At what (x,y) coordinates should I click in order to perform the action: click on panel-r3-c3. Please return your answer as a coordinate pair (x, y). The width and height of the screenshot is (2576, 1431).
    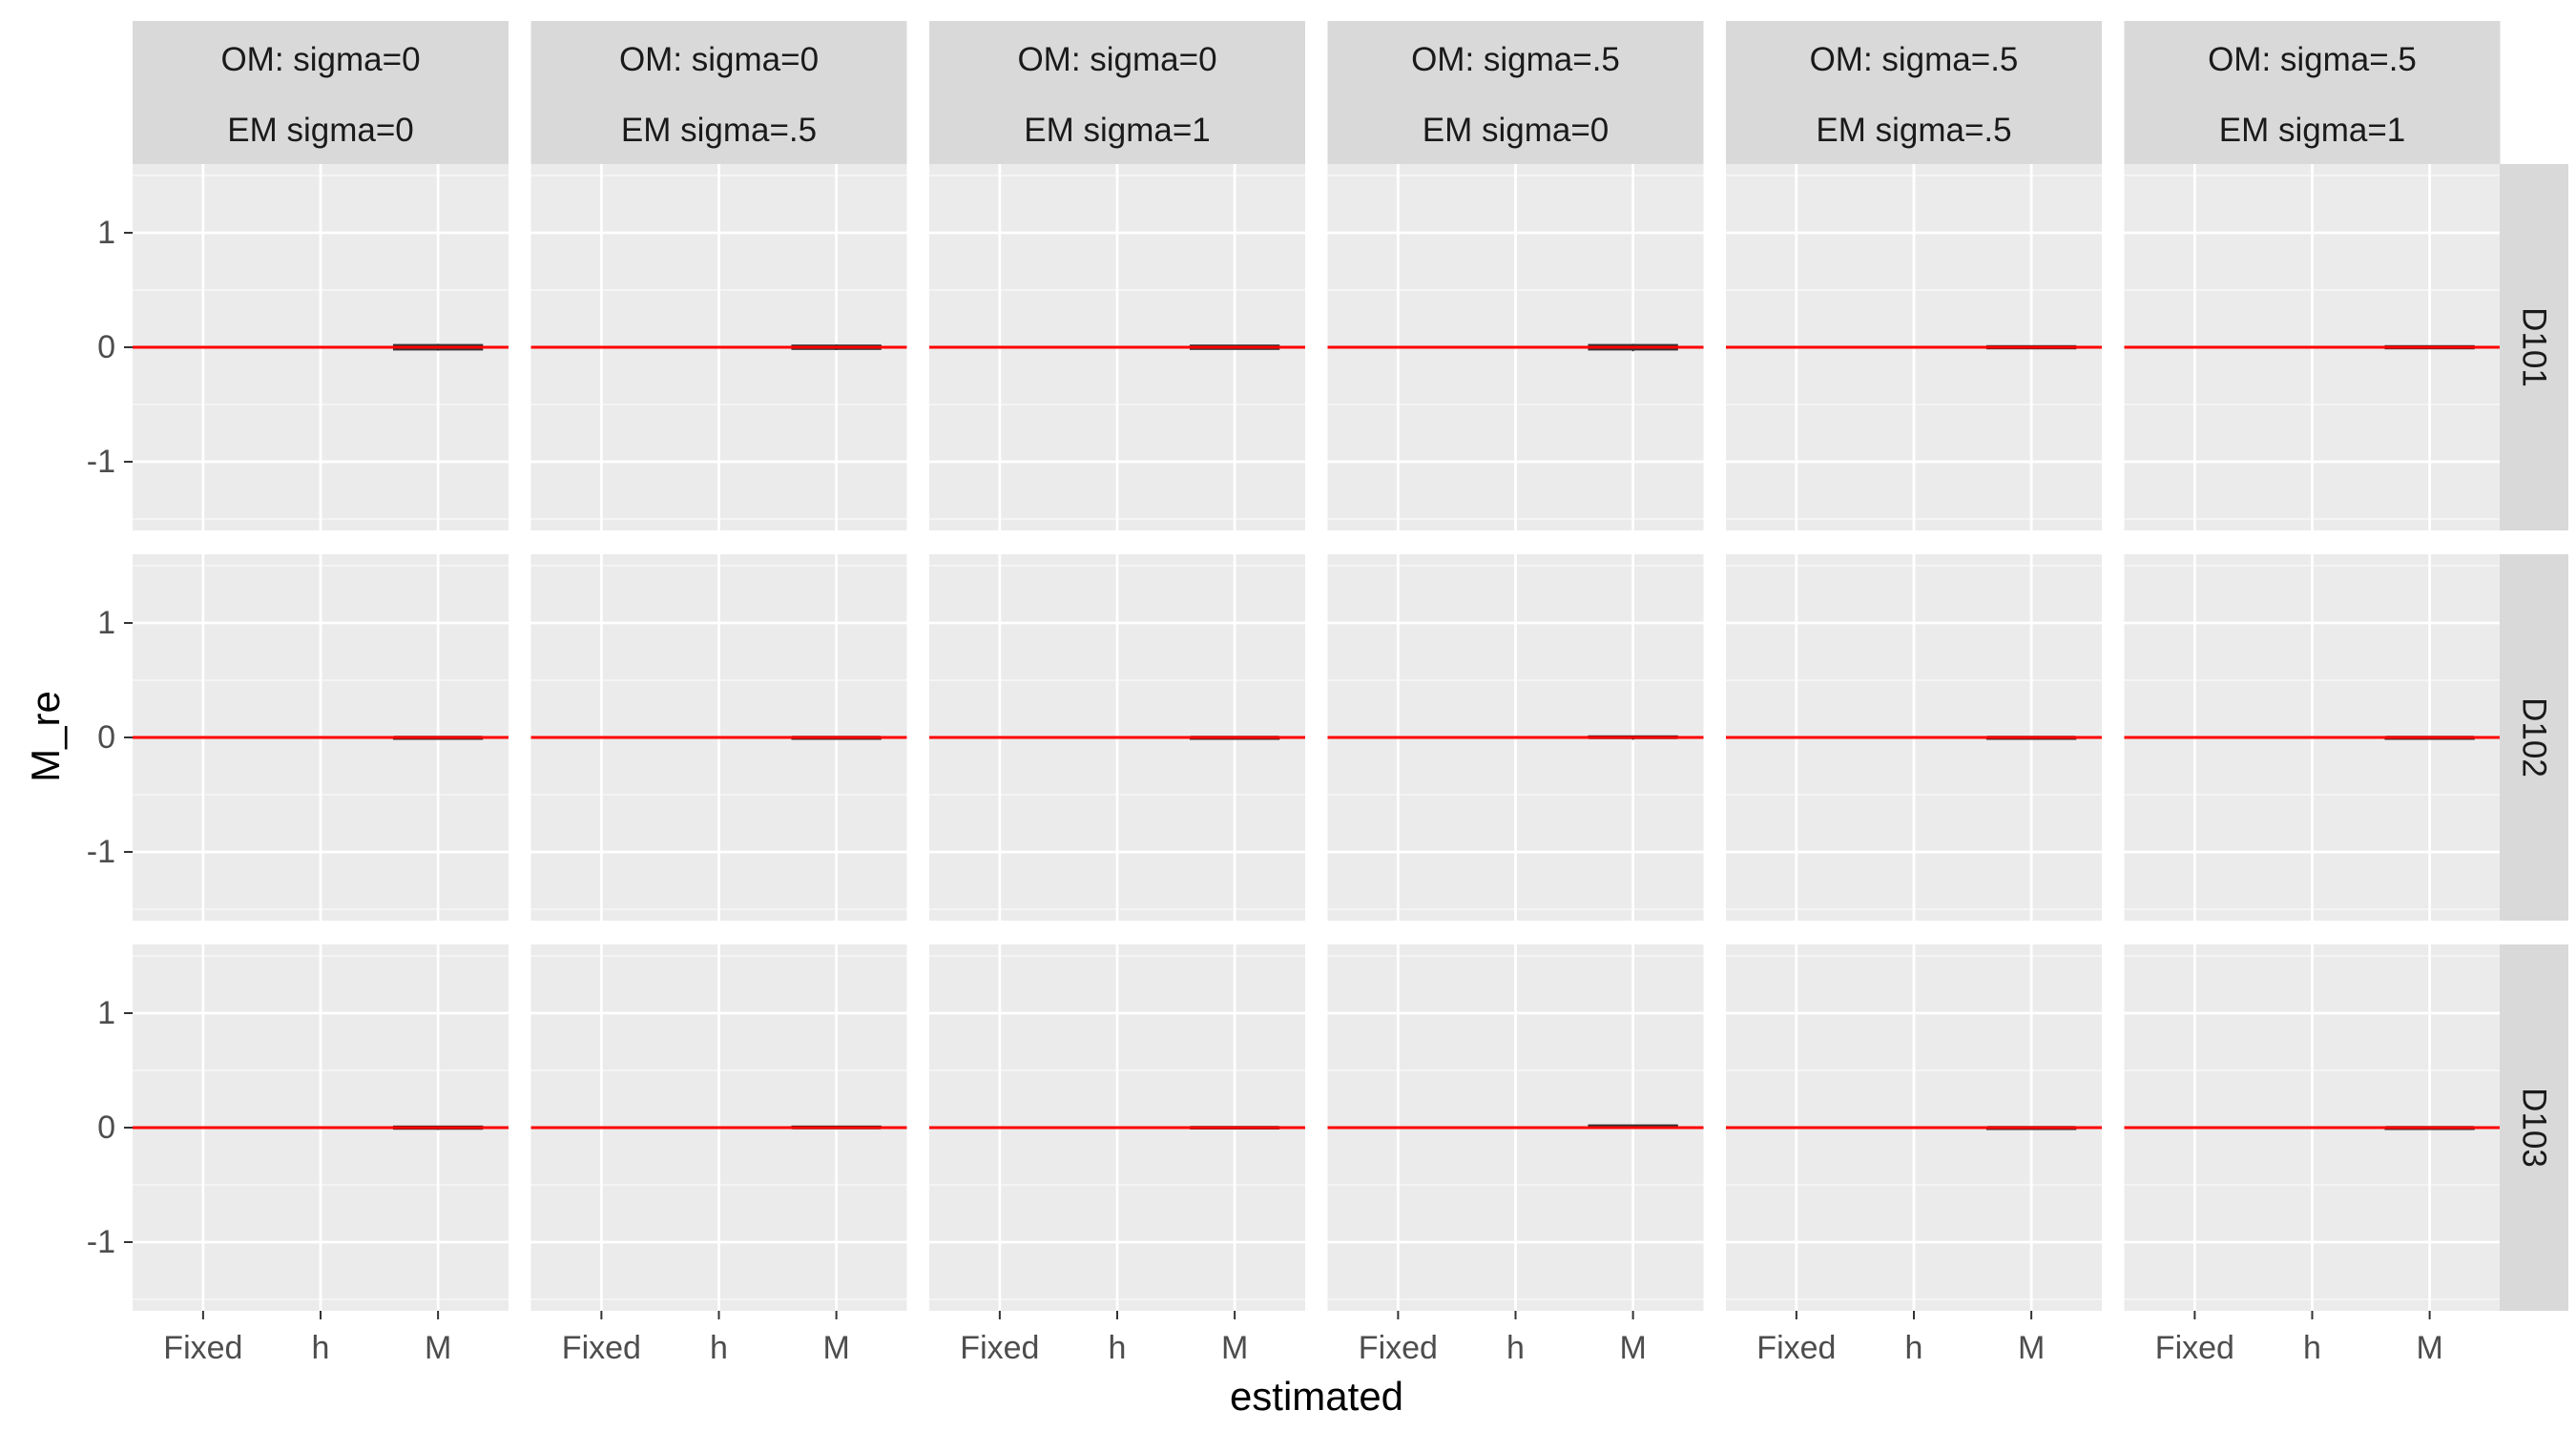
    Looking at the image, I should click on (1117, 1127).